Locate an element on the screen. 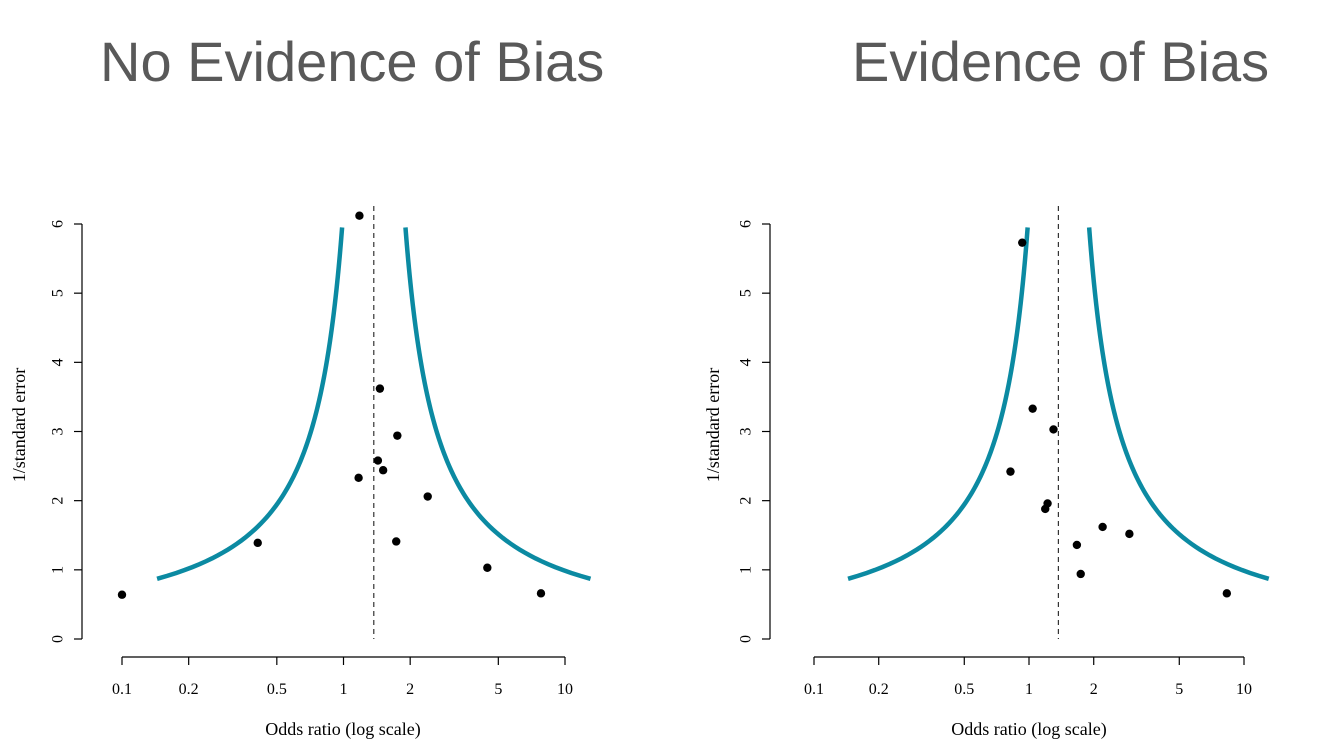 The image size is (1334, 745). left-funnel-left-curve is located at coordinates (250, 404).